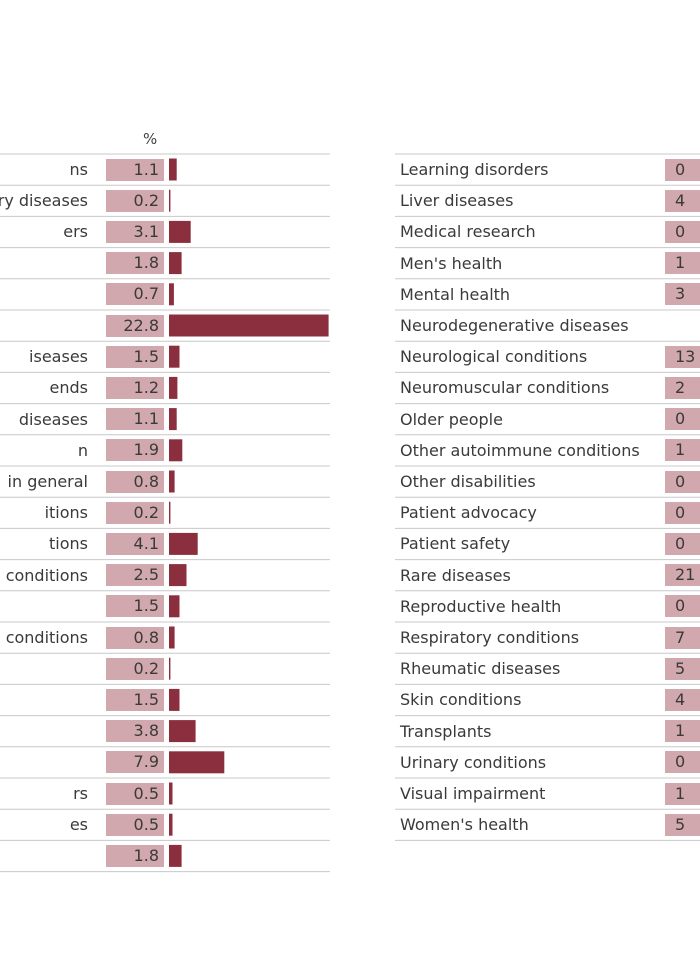 The image size is (700, 980). What do you see at coordinates (135, 762) in the screenshot?
I see `data-label: 7.9` at bounding box center [135, 762].